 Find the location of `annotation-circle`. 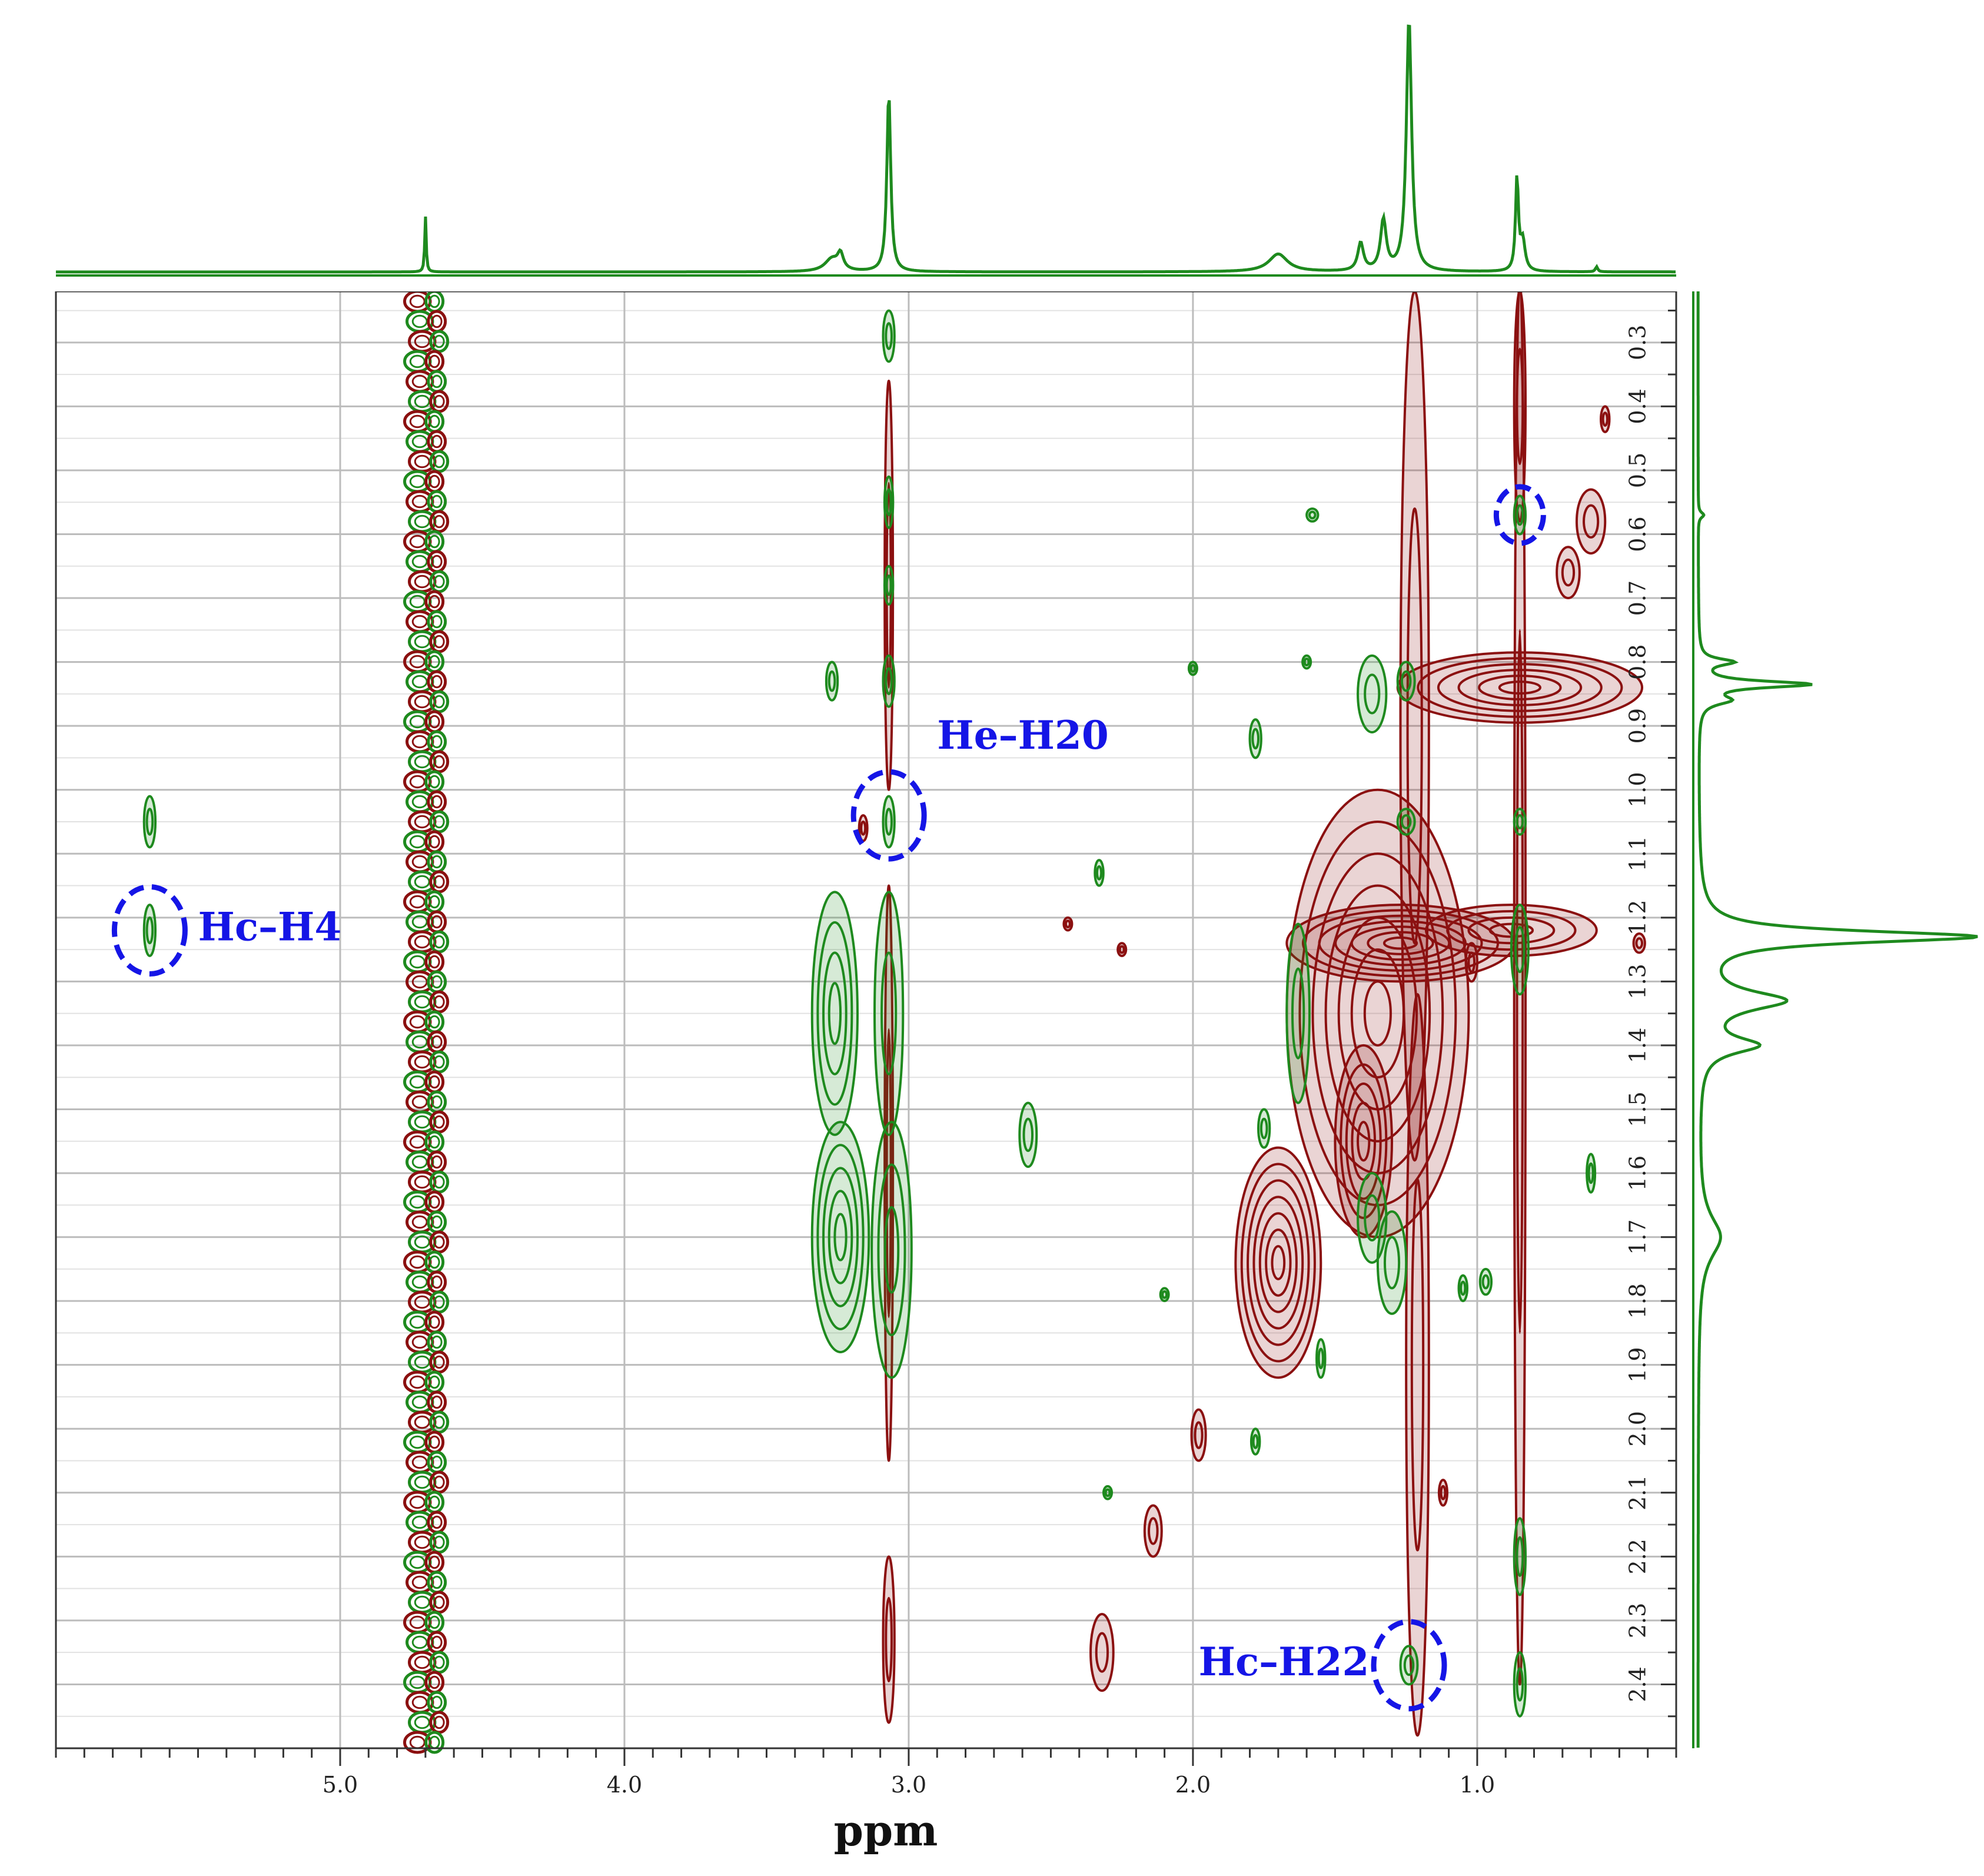

annotation-circle is located at coordinates (1409, 1665).